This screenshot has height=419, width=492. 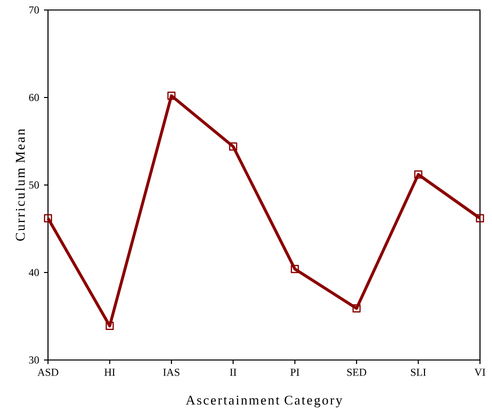 What do you see at coordinates (34, 185) in the screenshot?
I see `y-tick-label: 50` at bounding box center [34, 185].